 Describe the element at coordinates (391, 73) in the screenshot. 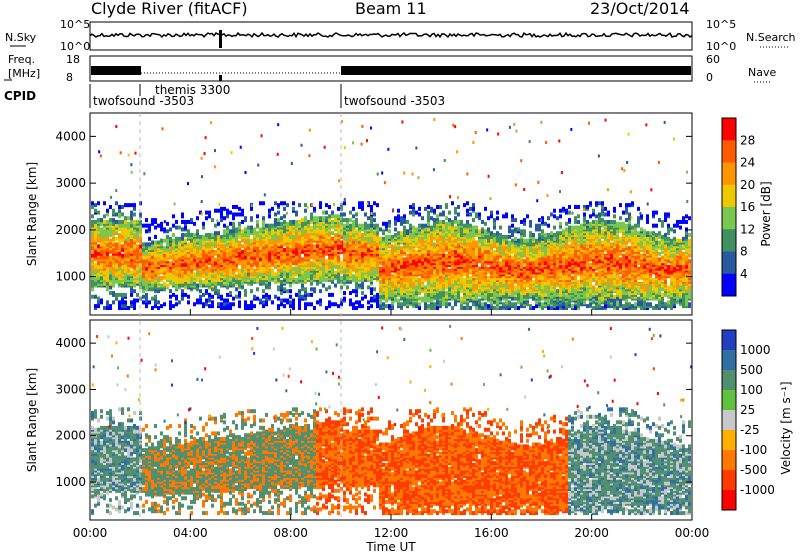

I see `freq-trace` at that location.